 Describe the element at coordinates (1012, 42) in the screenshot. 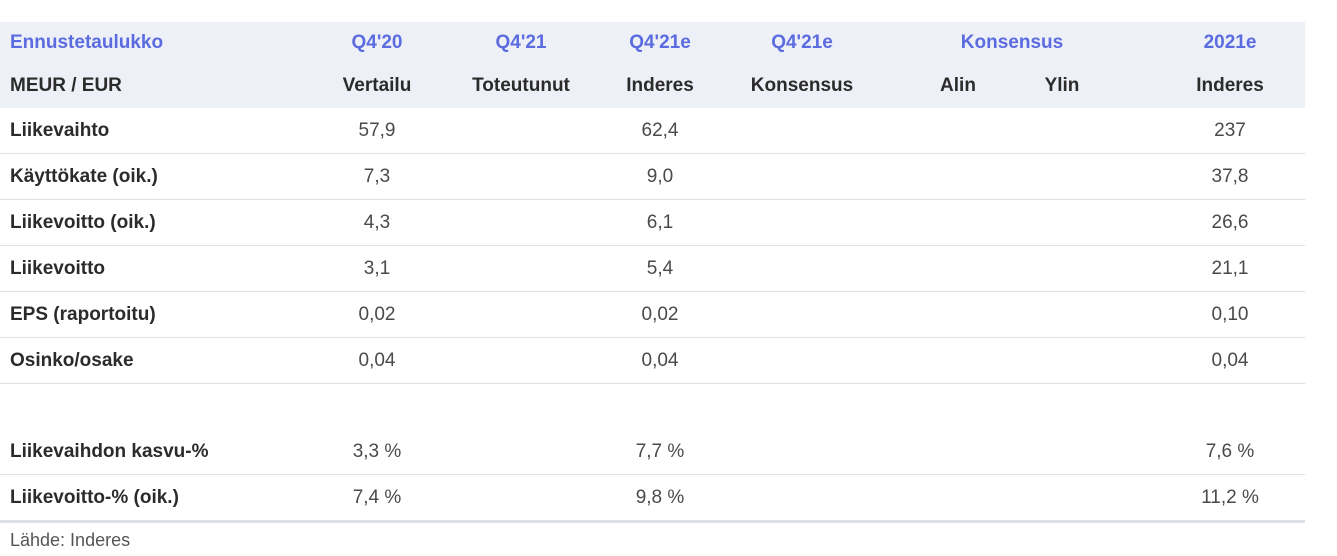

I see `header-consensus: Konsensus` at that location.